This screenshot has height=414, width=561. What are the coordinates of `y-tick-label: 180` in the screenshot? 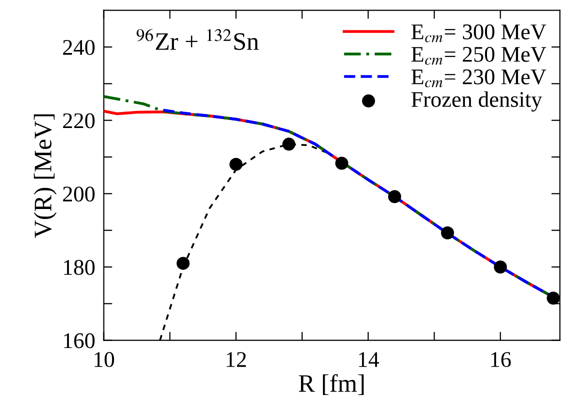 It's located at (79, 267).